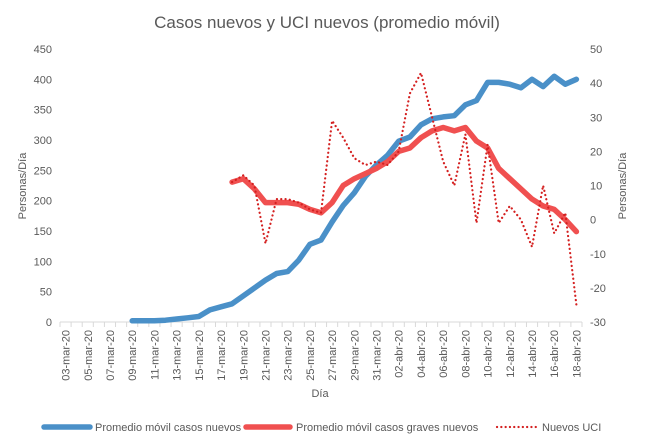  Describe the element at coordinates (43, 232) in the screenshot. I see `y-left-tick-label: 150` at that location.